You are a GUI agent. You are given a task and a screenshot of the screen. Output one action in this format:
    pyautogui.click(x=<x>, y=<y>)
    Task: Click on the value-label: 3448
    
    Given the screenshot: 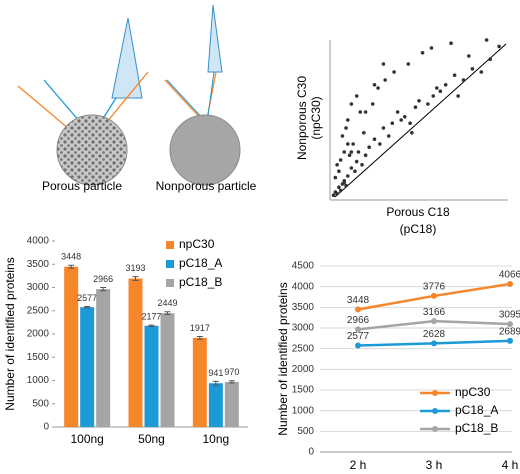 What is the action you would take?
    pyautogui.click(x=358, y=300)
    